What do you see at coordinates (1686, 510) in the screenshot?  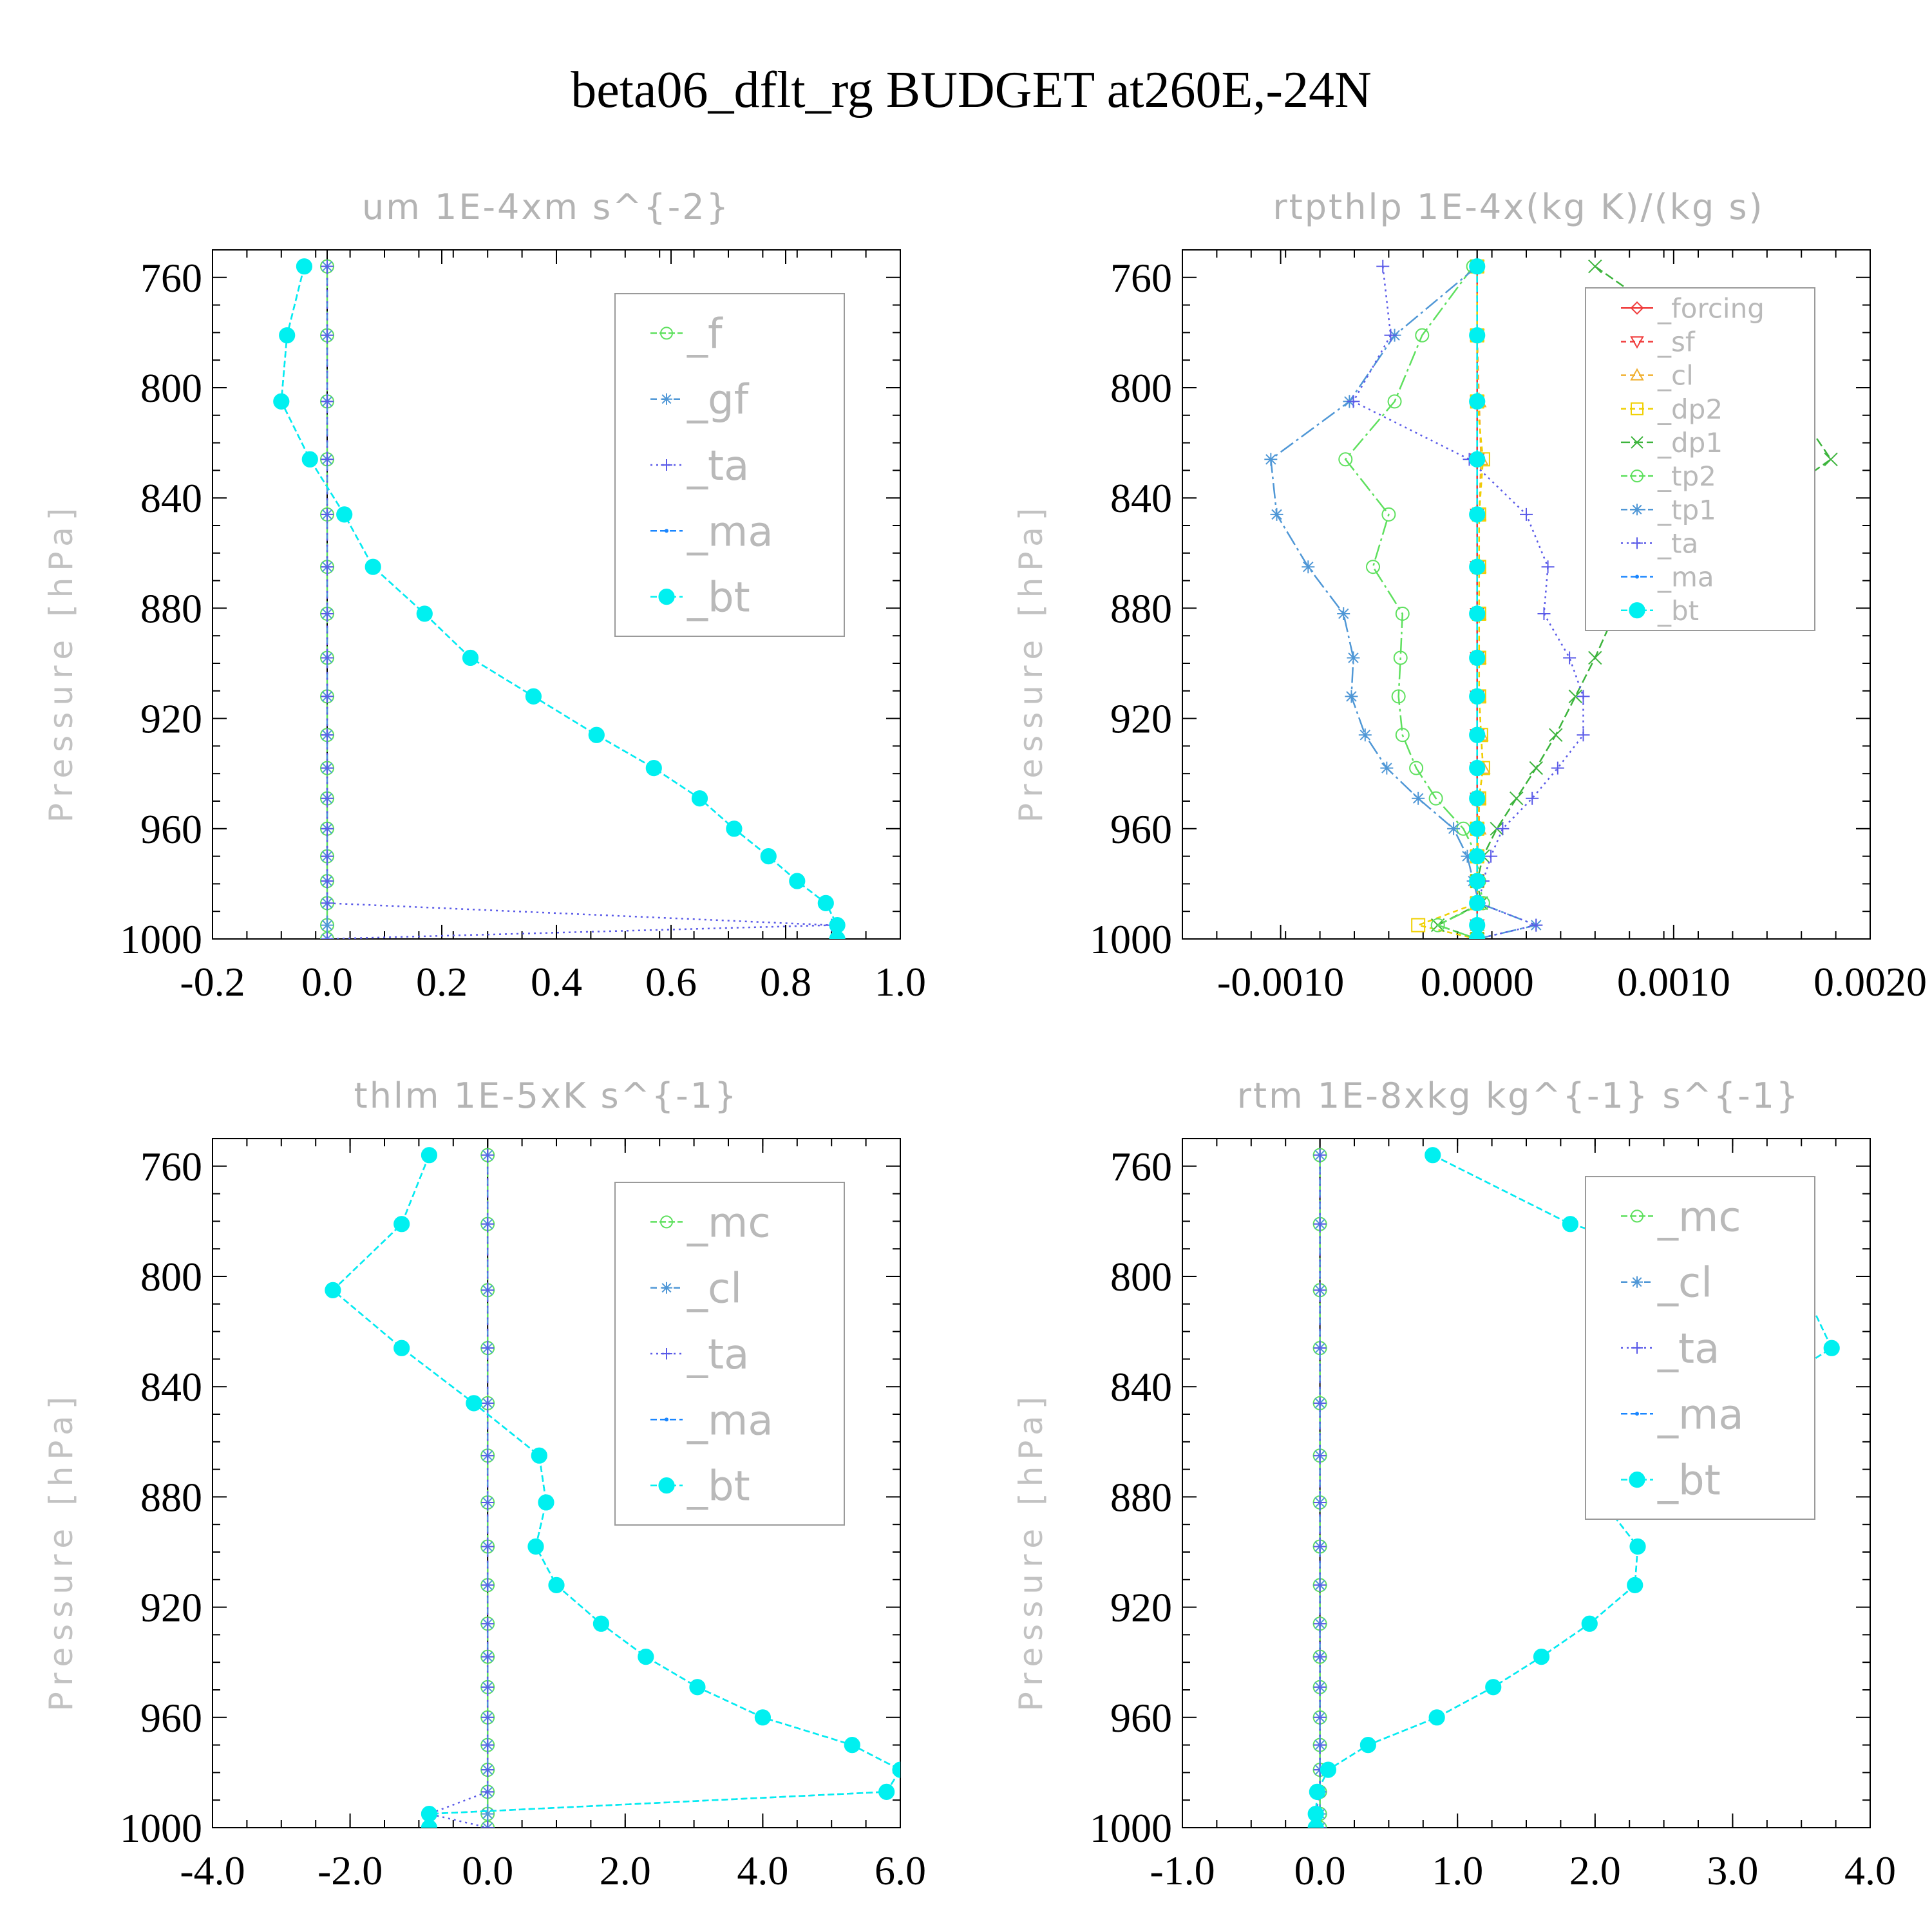 I see `legend-label: _tp1` at bounding box center [1686, 510].